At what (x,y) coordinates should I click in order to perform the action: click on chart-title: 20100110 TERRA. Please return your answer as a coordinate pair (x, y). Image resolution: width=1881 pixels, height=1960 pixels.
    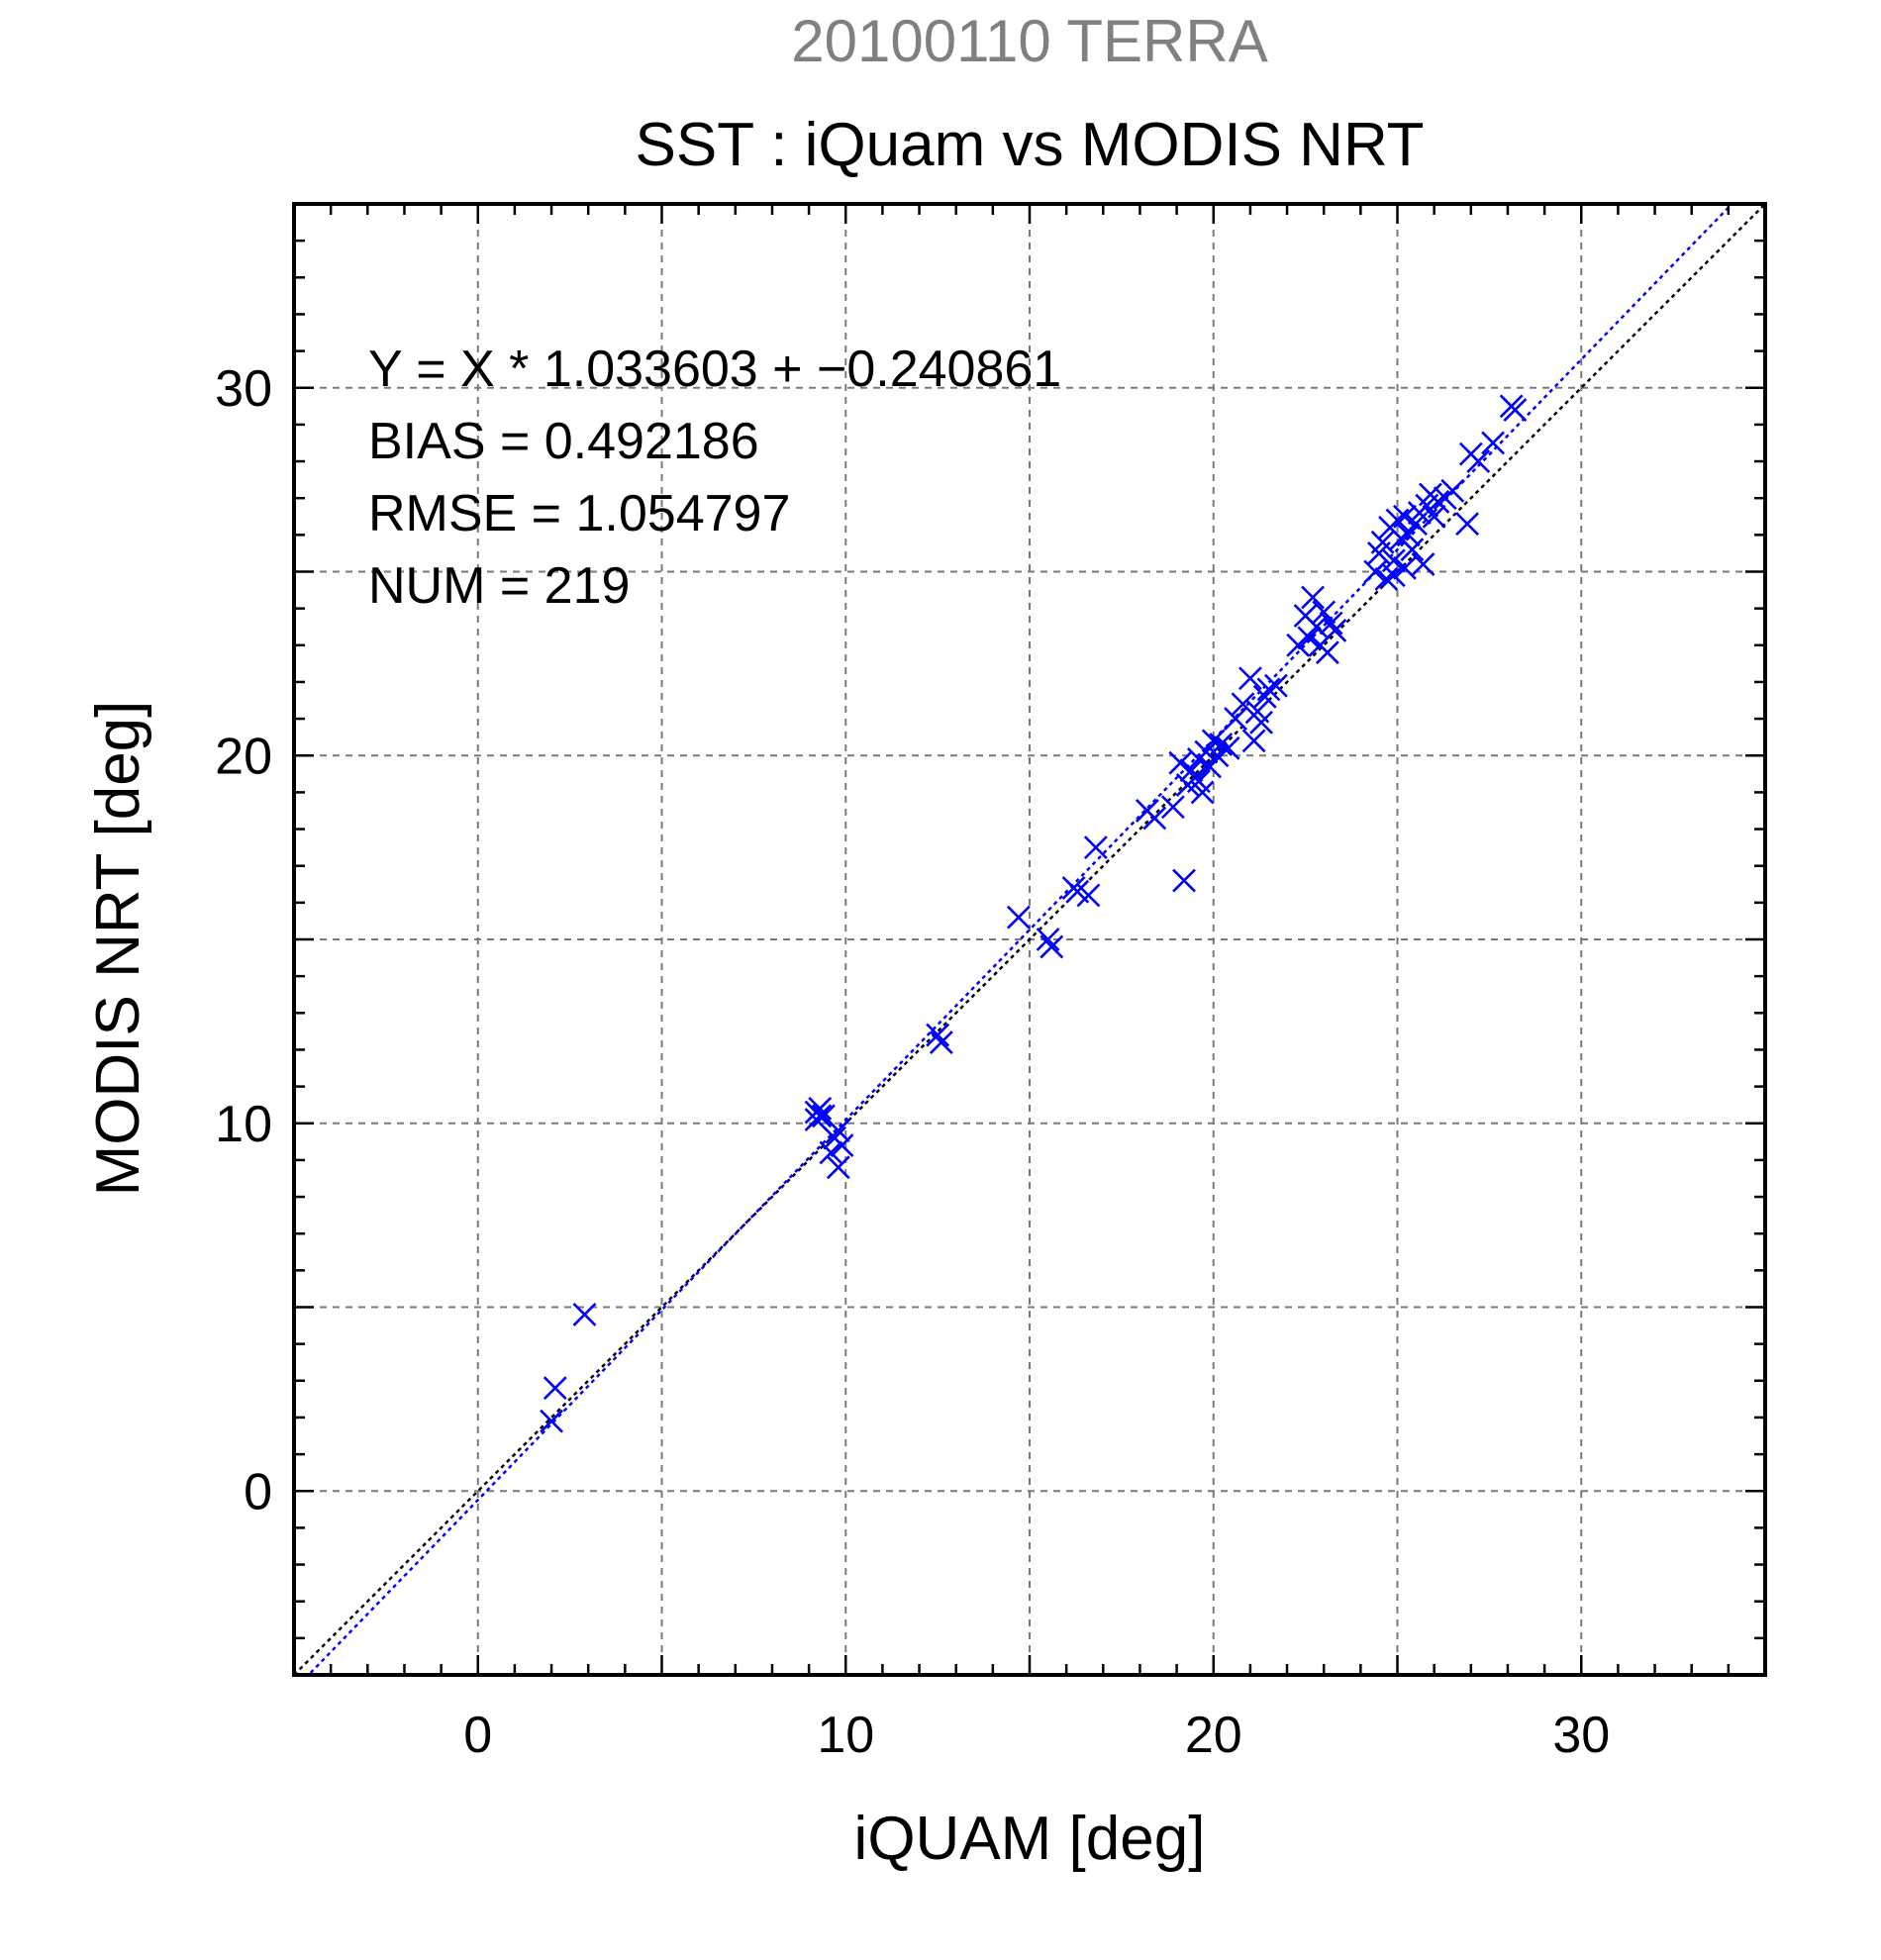
    Looking at the image, I should click on (1029, 41).